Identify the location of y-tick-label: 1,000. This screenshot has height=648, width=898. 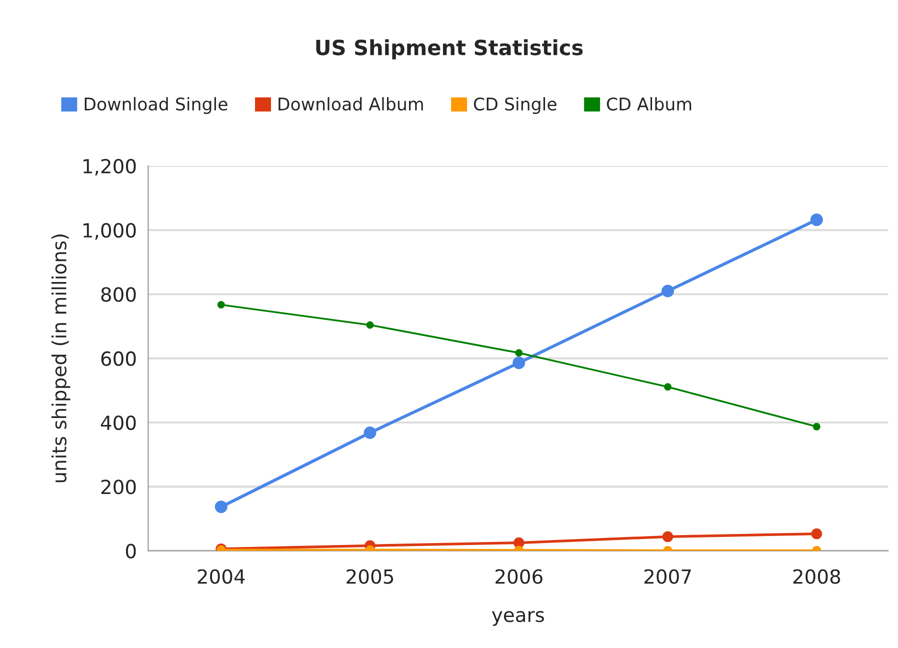
(110, 231).